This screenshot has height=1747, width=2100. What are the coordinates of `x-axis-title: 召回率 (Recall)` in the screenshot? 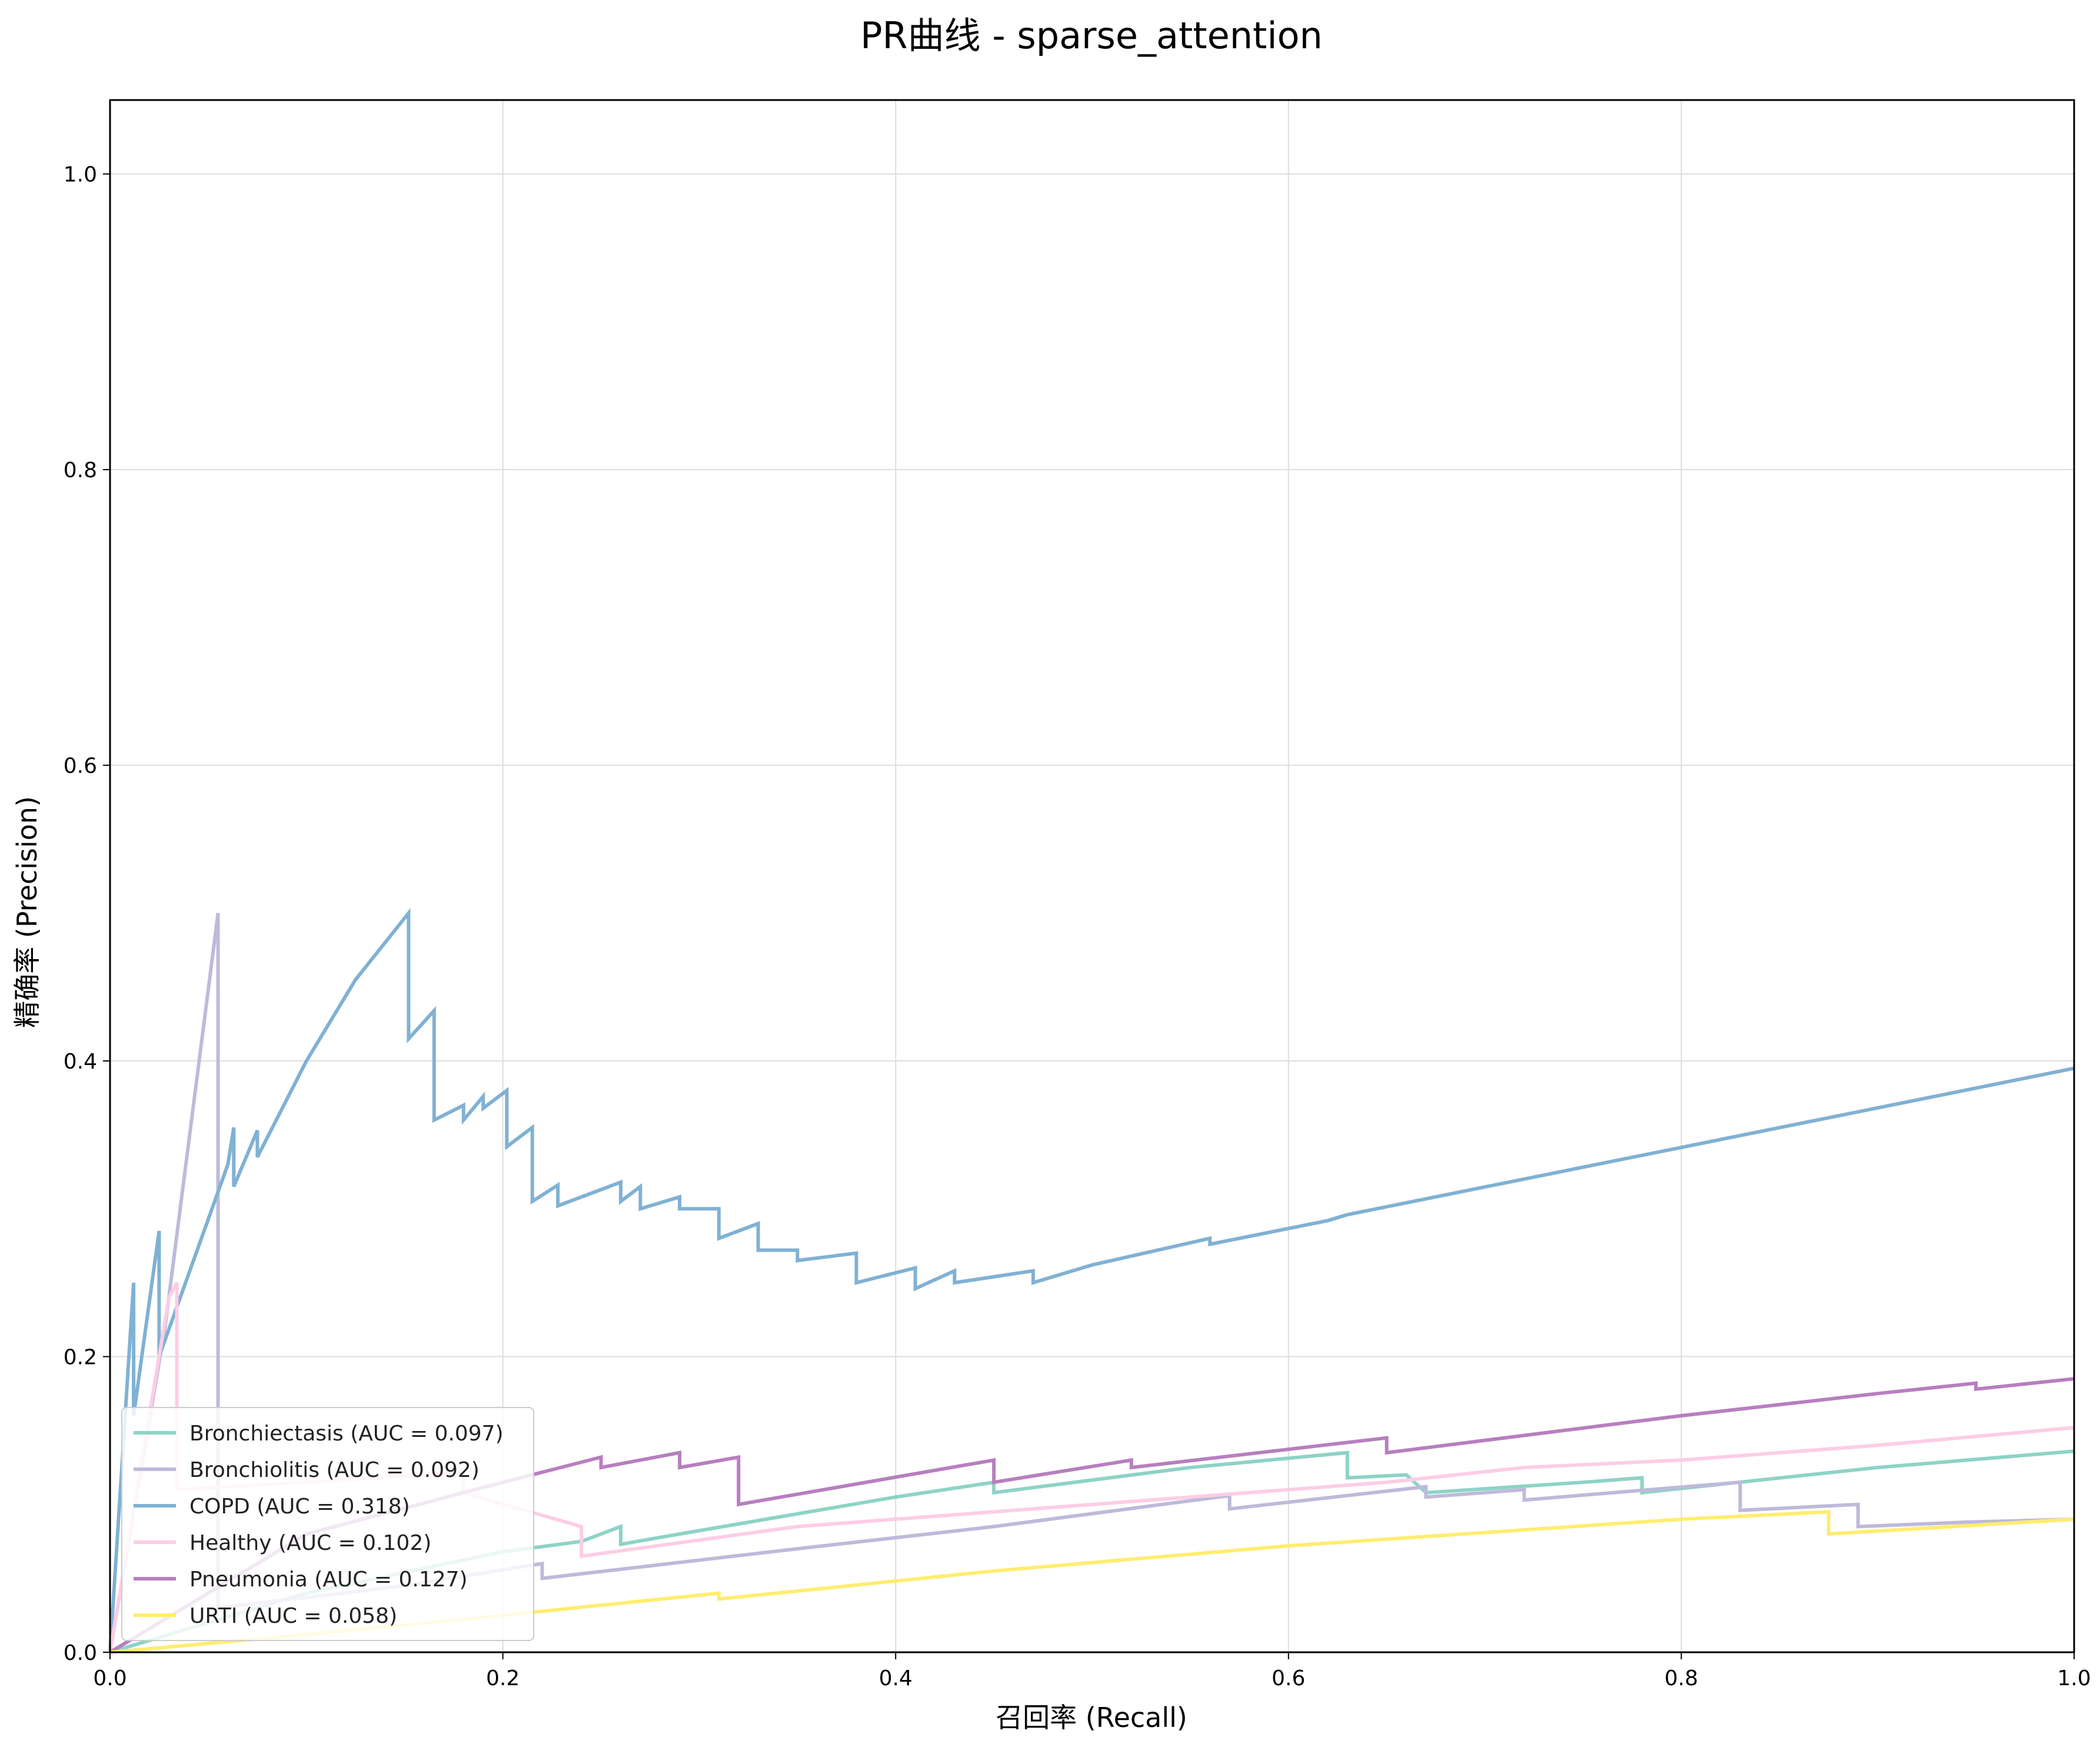 It's located at (1091, 1717).